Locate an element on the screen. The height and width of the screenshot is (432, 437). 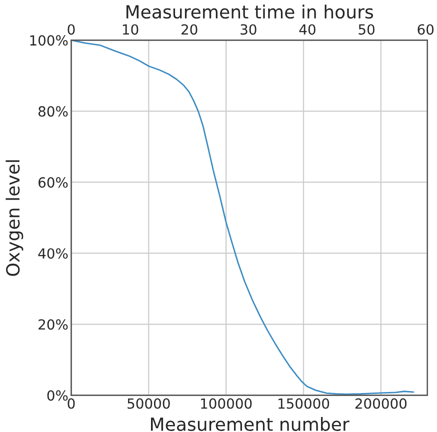
y-tick-label: 0% is located at coordinates (57, 395).